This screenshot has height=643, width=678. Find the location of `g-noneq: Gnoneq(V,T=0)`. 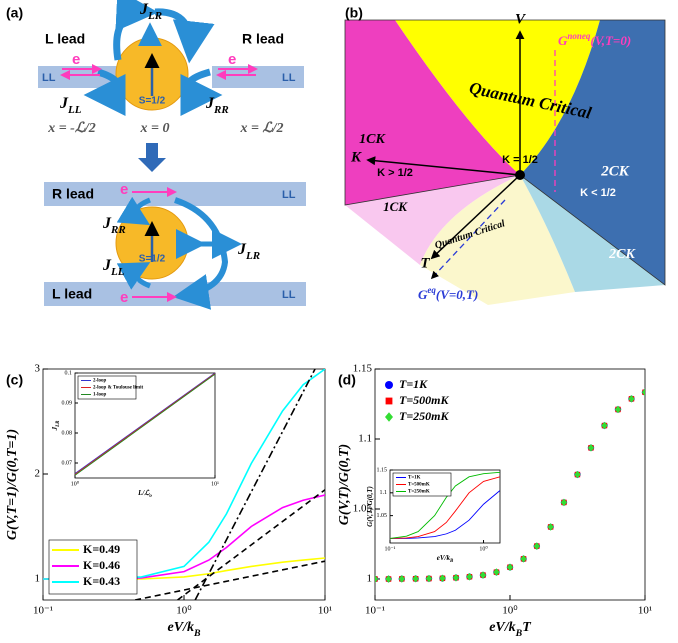

g-noneq: Gnoneq(V,T=0) is located at coordinates (594, 39).